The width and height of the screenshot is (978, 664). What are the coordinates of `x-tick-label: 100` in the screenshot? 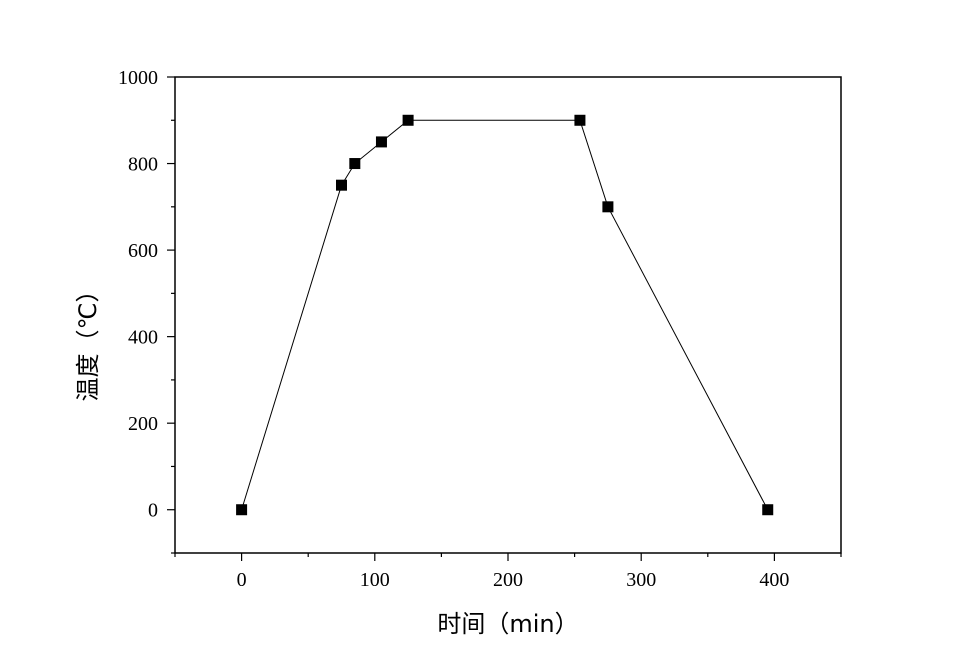 It's located at (375, 580).